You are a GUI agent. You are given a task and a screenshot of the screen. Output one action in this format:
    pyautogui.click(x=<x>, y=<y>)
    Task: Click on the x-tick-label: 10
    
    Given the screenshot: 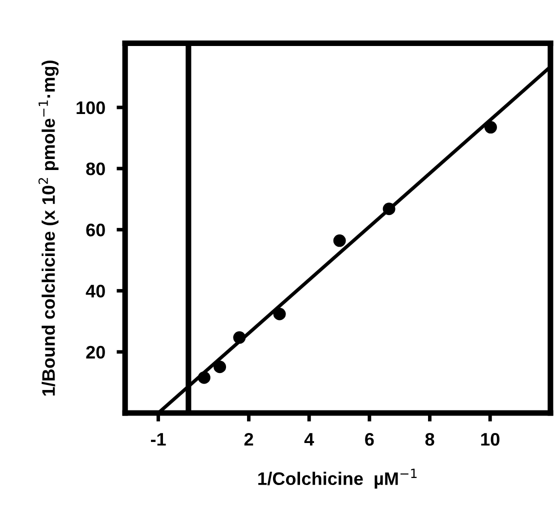 What is the action you would take?
    pyautogui.click(x=490, y=439)
    